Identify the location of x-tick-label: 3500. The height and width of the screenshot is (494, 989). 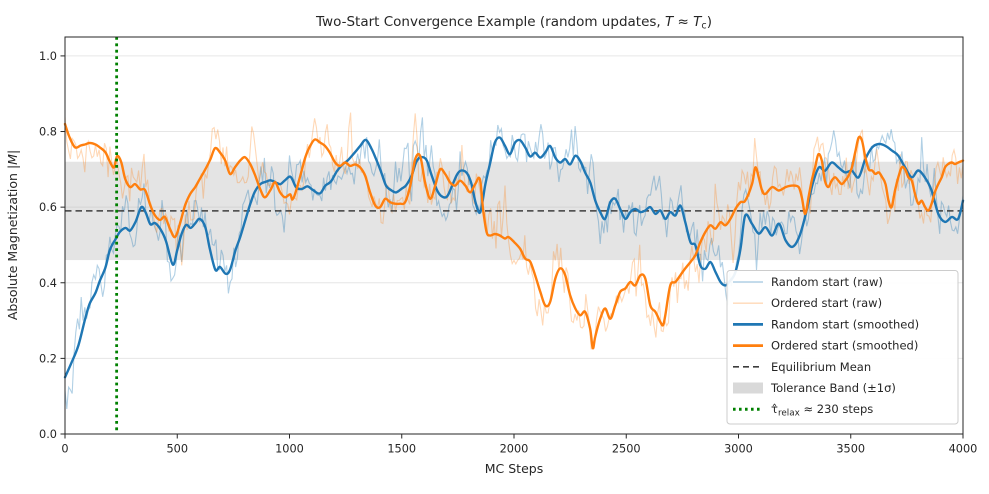
(850, 449).